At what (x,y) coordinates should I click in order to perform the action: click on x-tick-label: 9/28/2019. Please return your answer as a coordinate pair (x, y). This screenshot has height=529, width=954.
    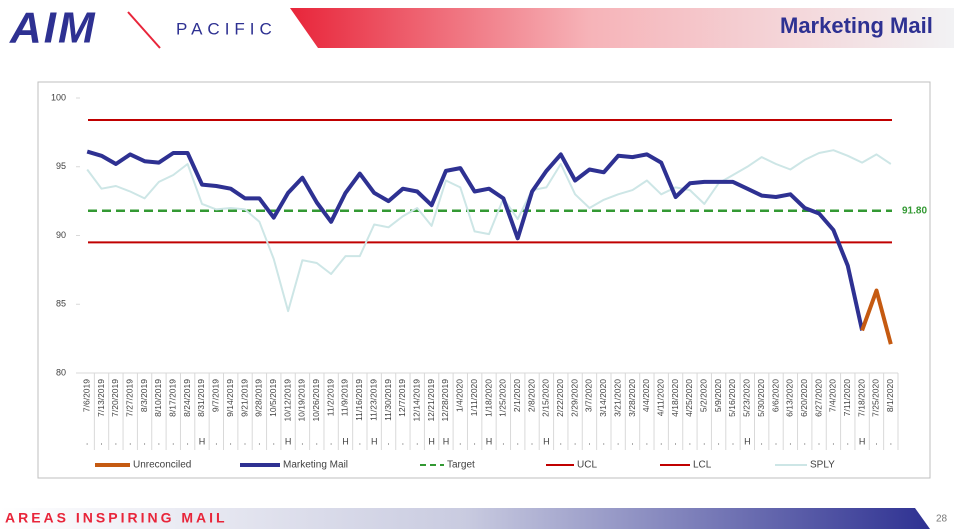
    Looking at the image, I should click on (259, 398).